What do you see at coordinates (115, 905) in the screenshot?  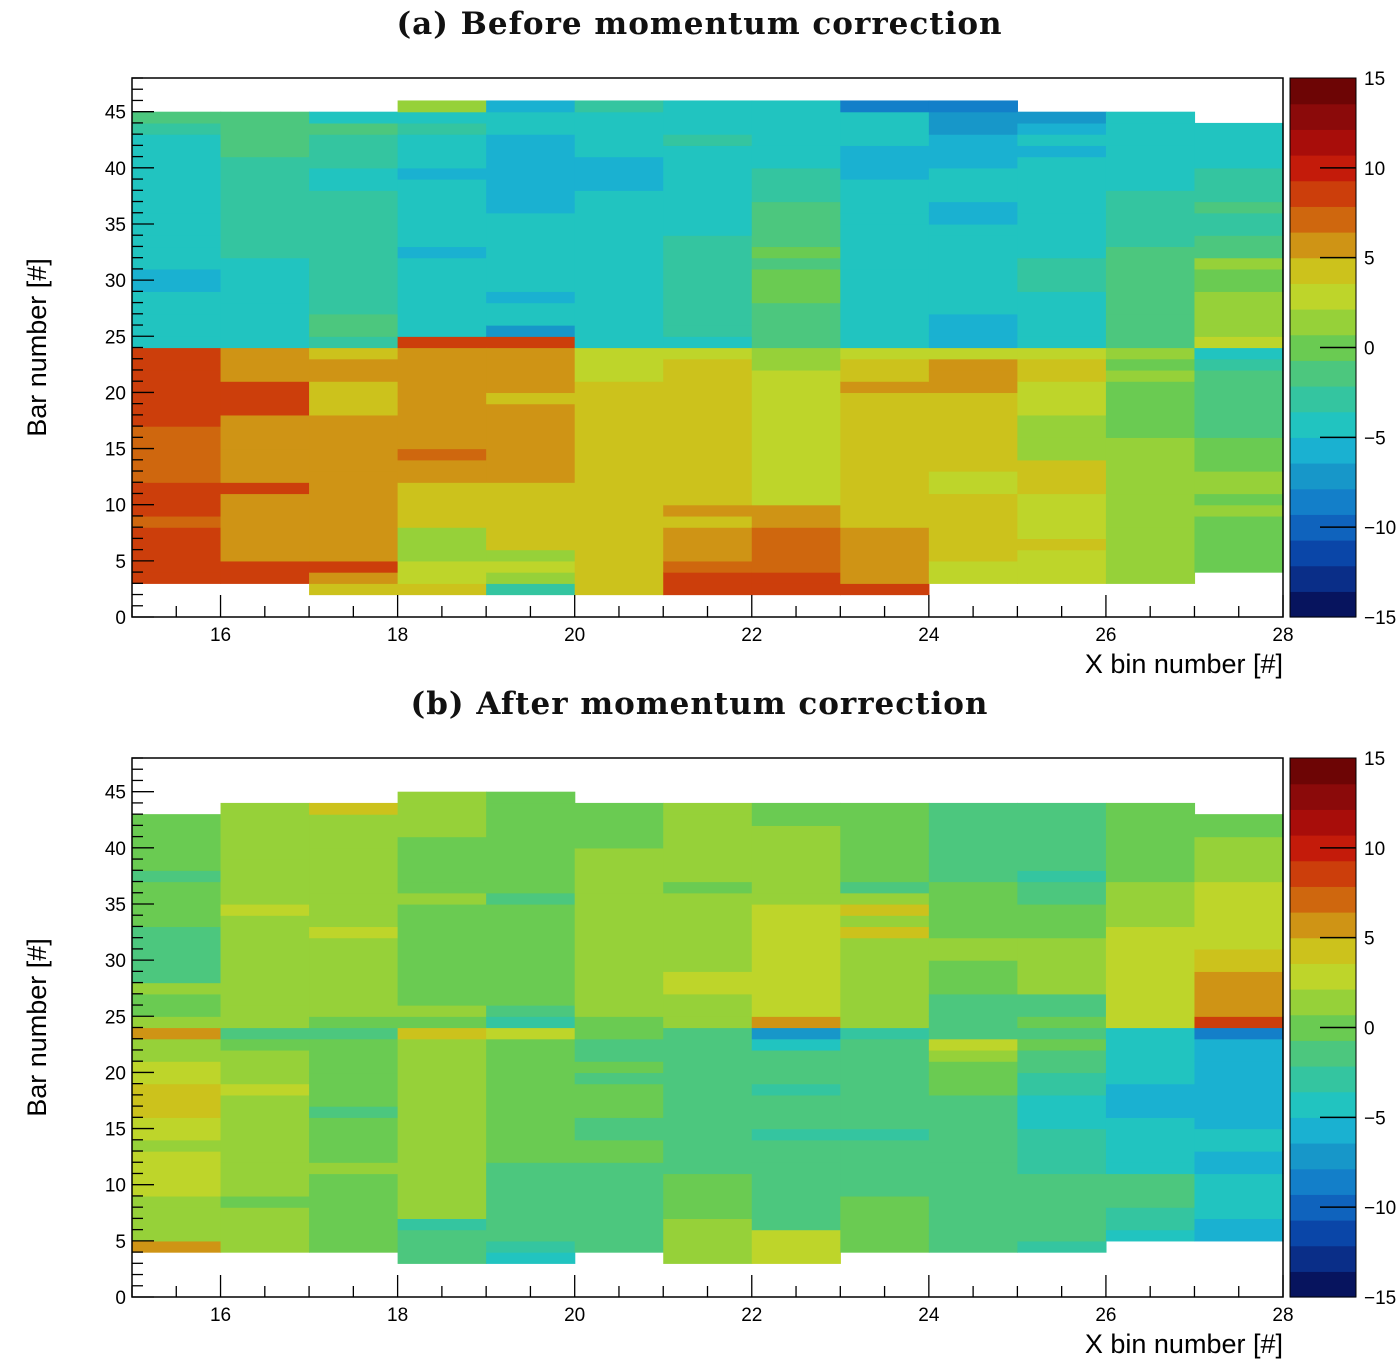 I see `y-tick-label: 35` at bounding box center [115, 905].